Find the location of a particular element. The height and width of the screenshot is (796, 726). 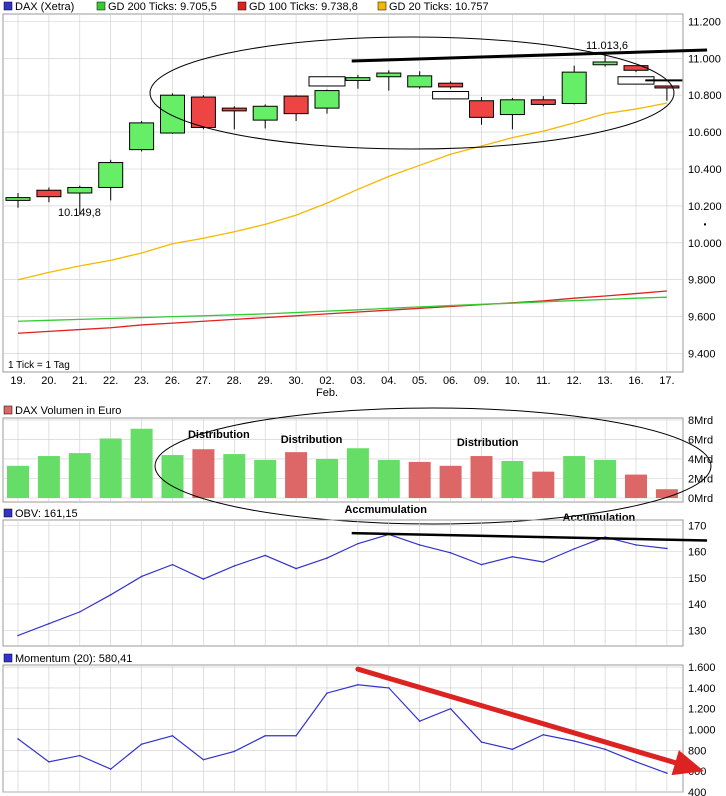

momentum-y-tick-label: 400 is located at coordinates (697, 791).